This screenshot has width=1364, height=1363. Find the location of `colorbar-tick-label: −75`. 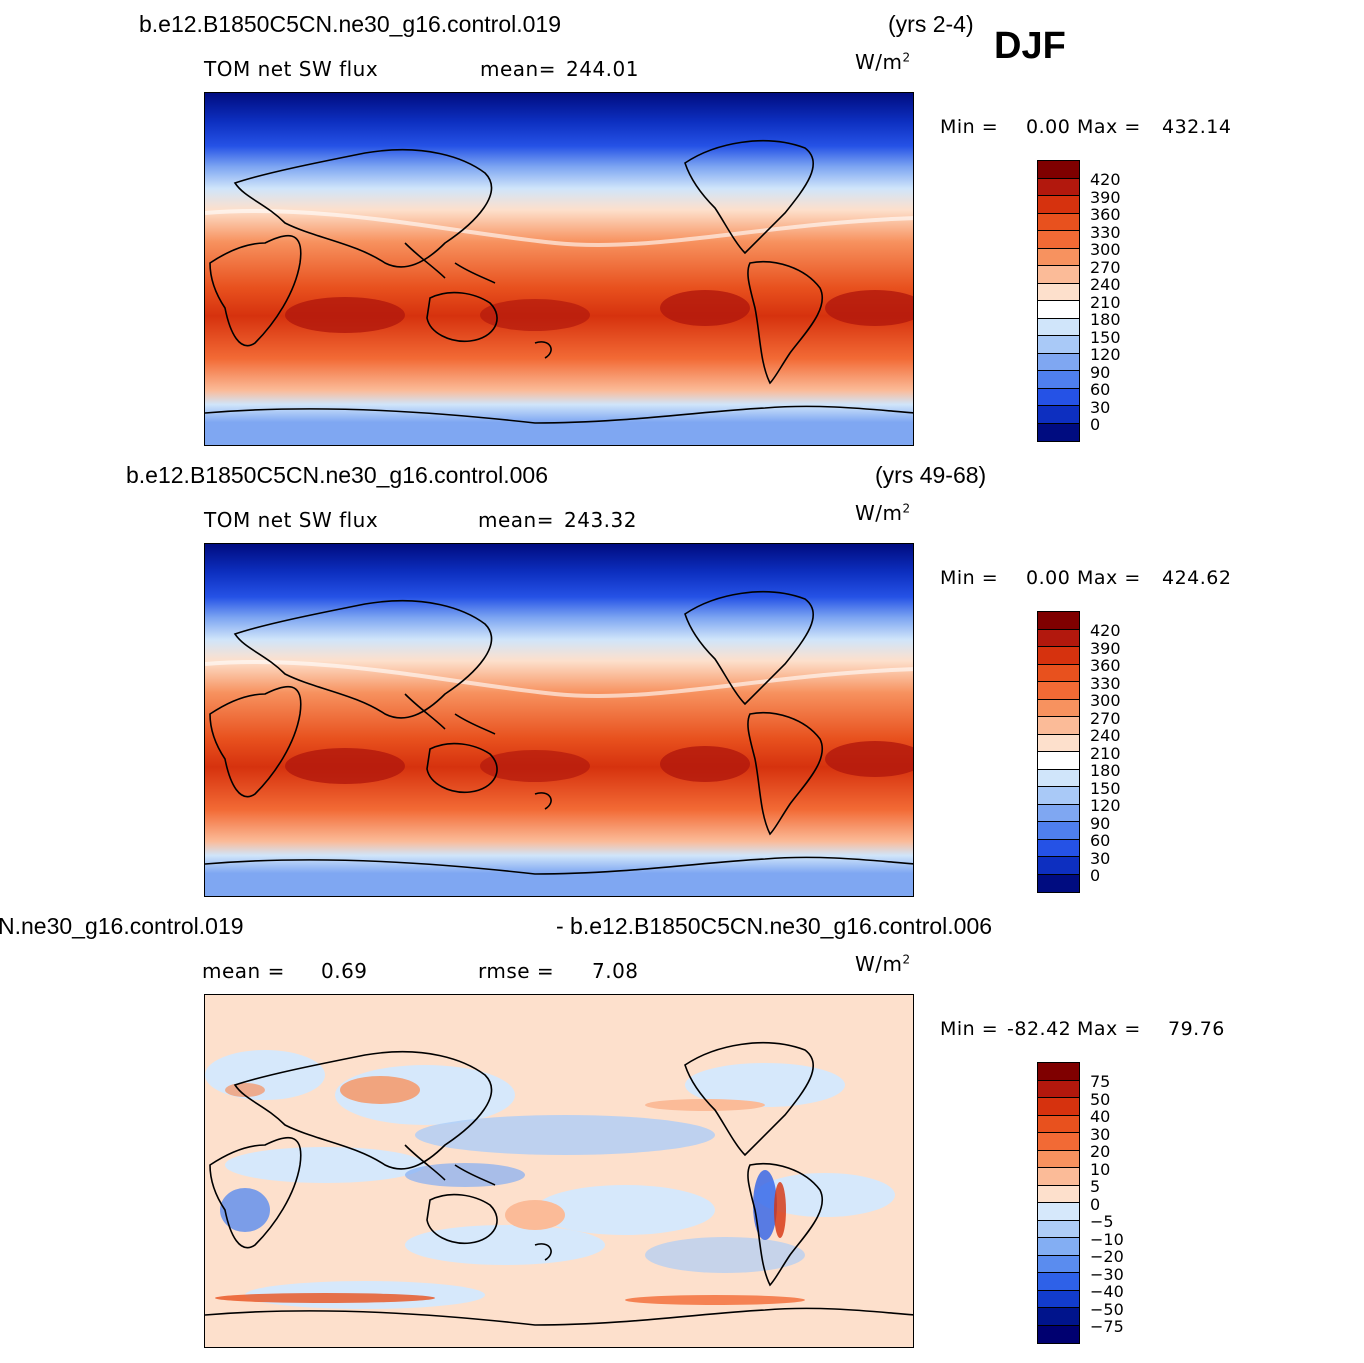

colorbar-tick-label: −75 is located at coordinates (1107, 1326).